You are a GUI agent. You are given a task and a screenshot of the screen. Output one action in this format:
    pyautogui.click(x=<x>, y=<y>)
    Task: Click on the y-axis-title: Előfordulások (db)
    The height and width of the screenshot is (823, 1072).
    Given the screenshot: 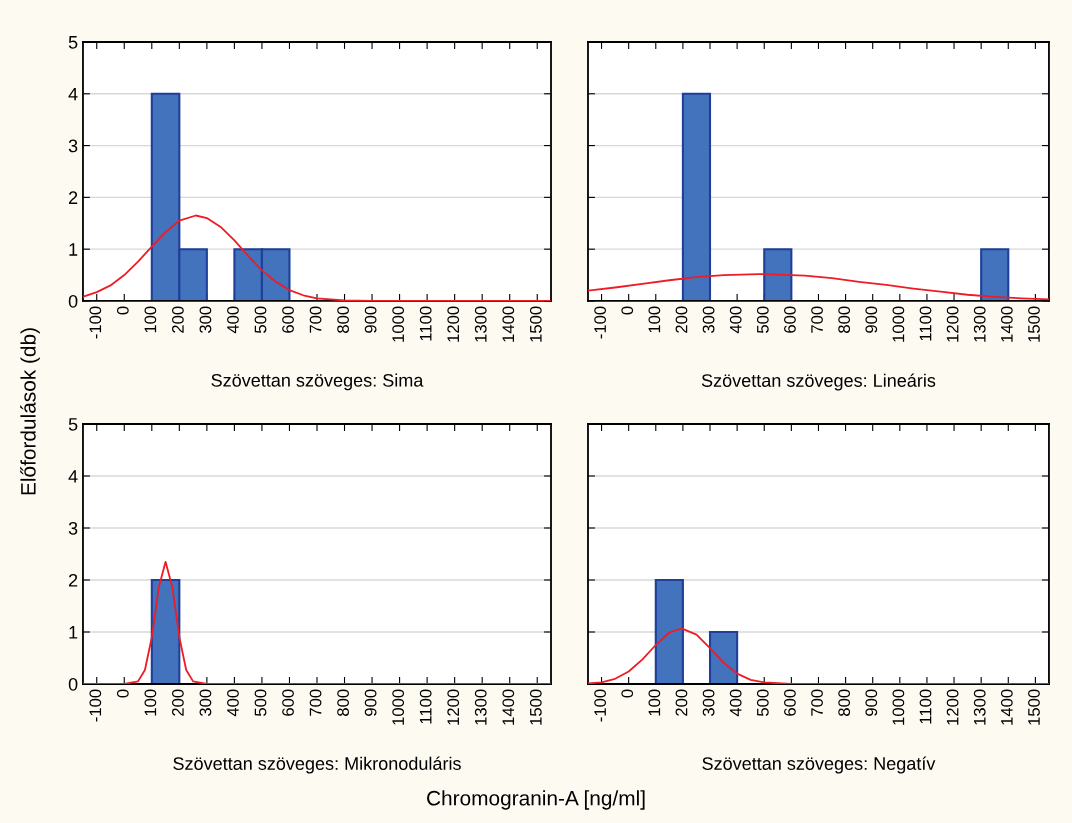 What is the action you would take?
    pyautogui.click(x=30, y=411)
    